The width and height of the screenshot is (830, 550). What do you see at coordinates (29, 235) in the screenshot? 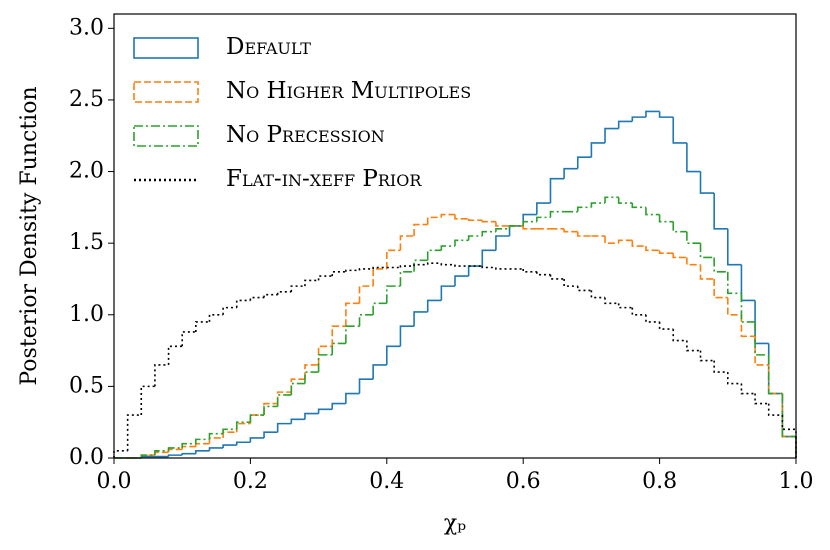
I see `y-axis-label: Posterior Density Function` at bounding box center [29, 235].